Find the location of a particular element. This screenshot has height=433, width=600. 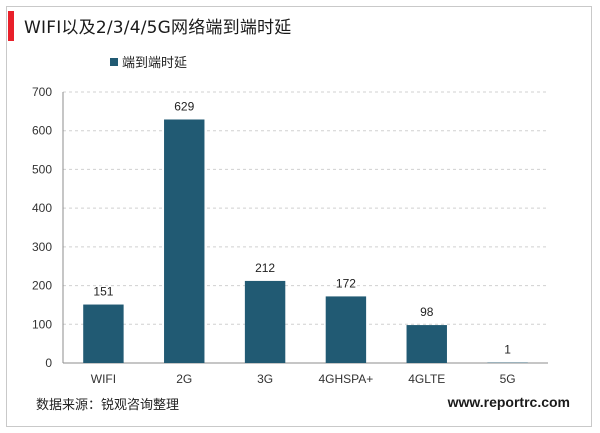

data-label: 1 is located at coordinates (507, 350).